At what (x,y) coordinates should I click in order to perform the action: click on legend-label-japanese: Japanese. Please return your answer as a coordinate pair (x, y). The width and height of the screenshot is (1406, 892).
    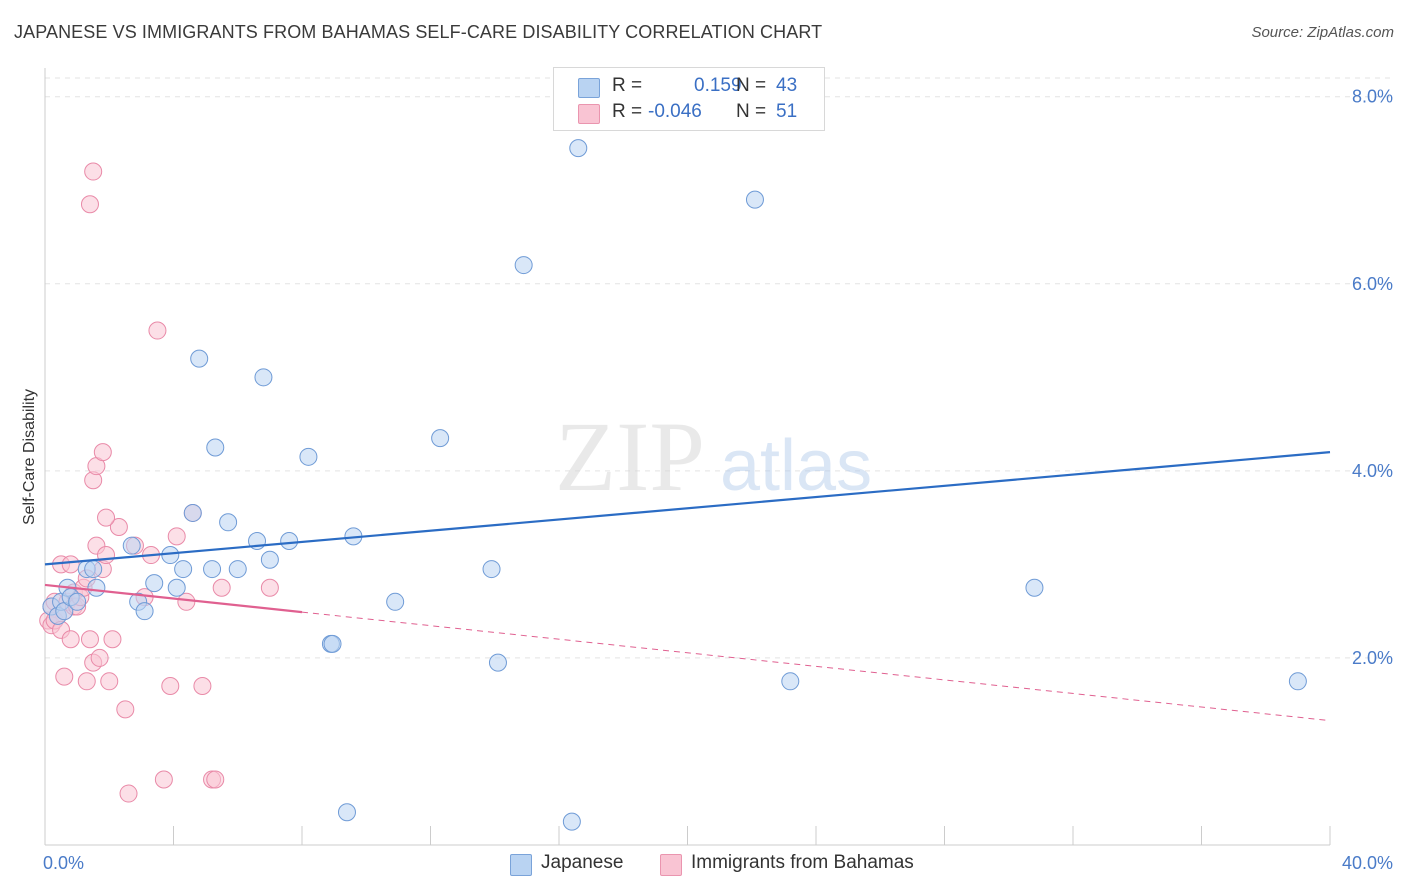
    Looking at the image, I should click on (582, 862).